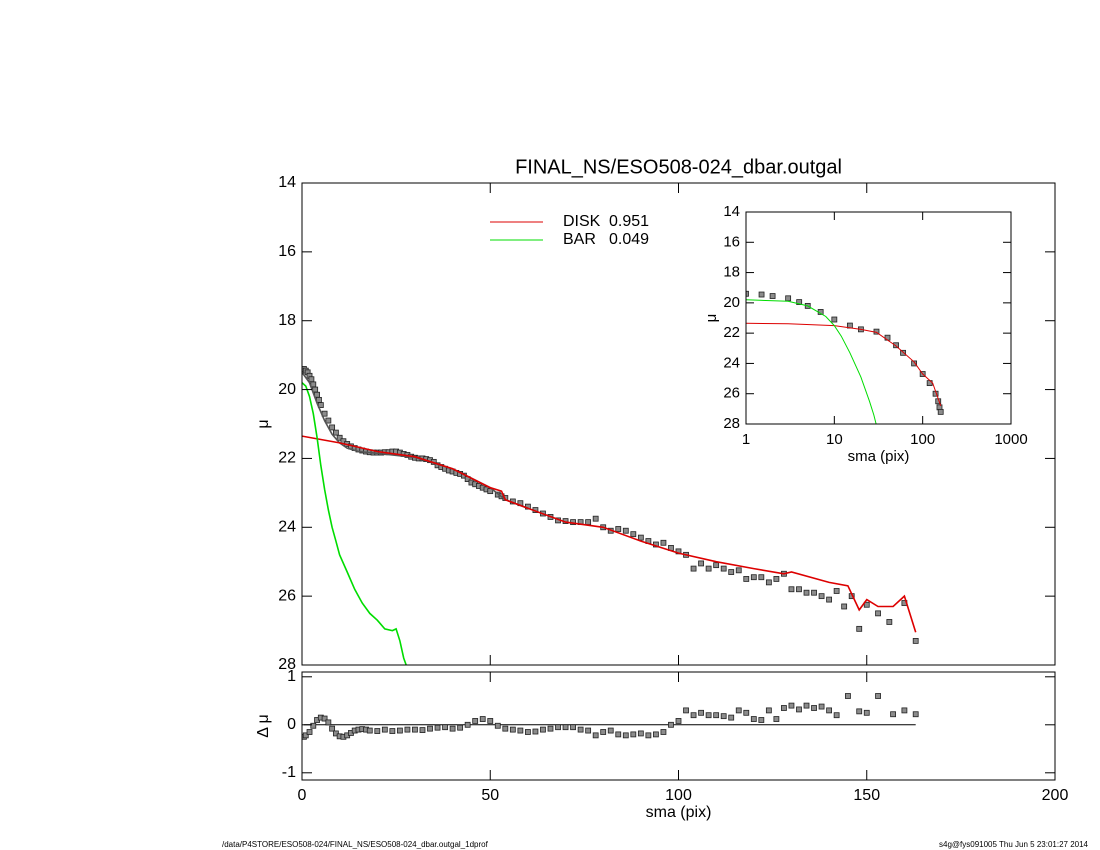 This screenshot has height=850, width=1100. I want to click on axes-frame, so click(678, 726).